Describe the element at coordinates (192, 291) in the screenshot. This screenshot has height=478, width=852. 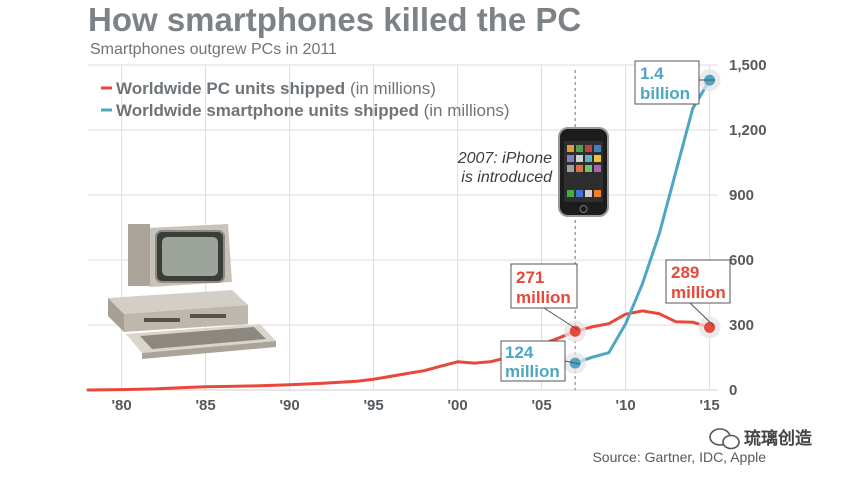
I see `computer-illustration` at that location.